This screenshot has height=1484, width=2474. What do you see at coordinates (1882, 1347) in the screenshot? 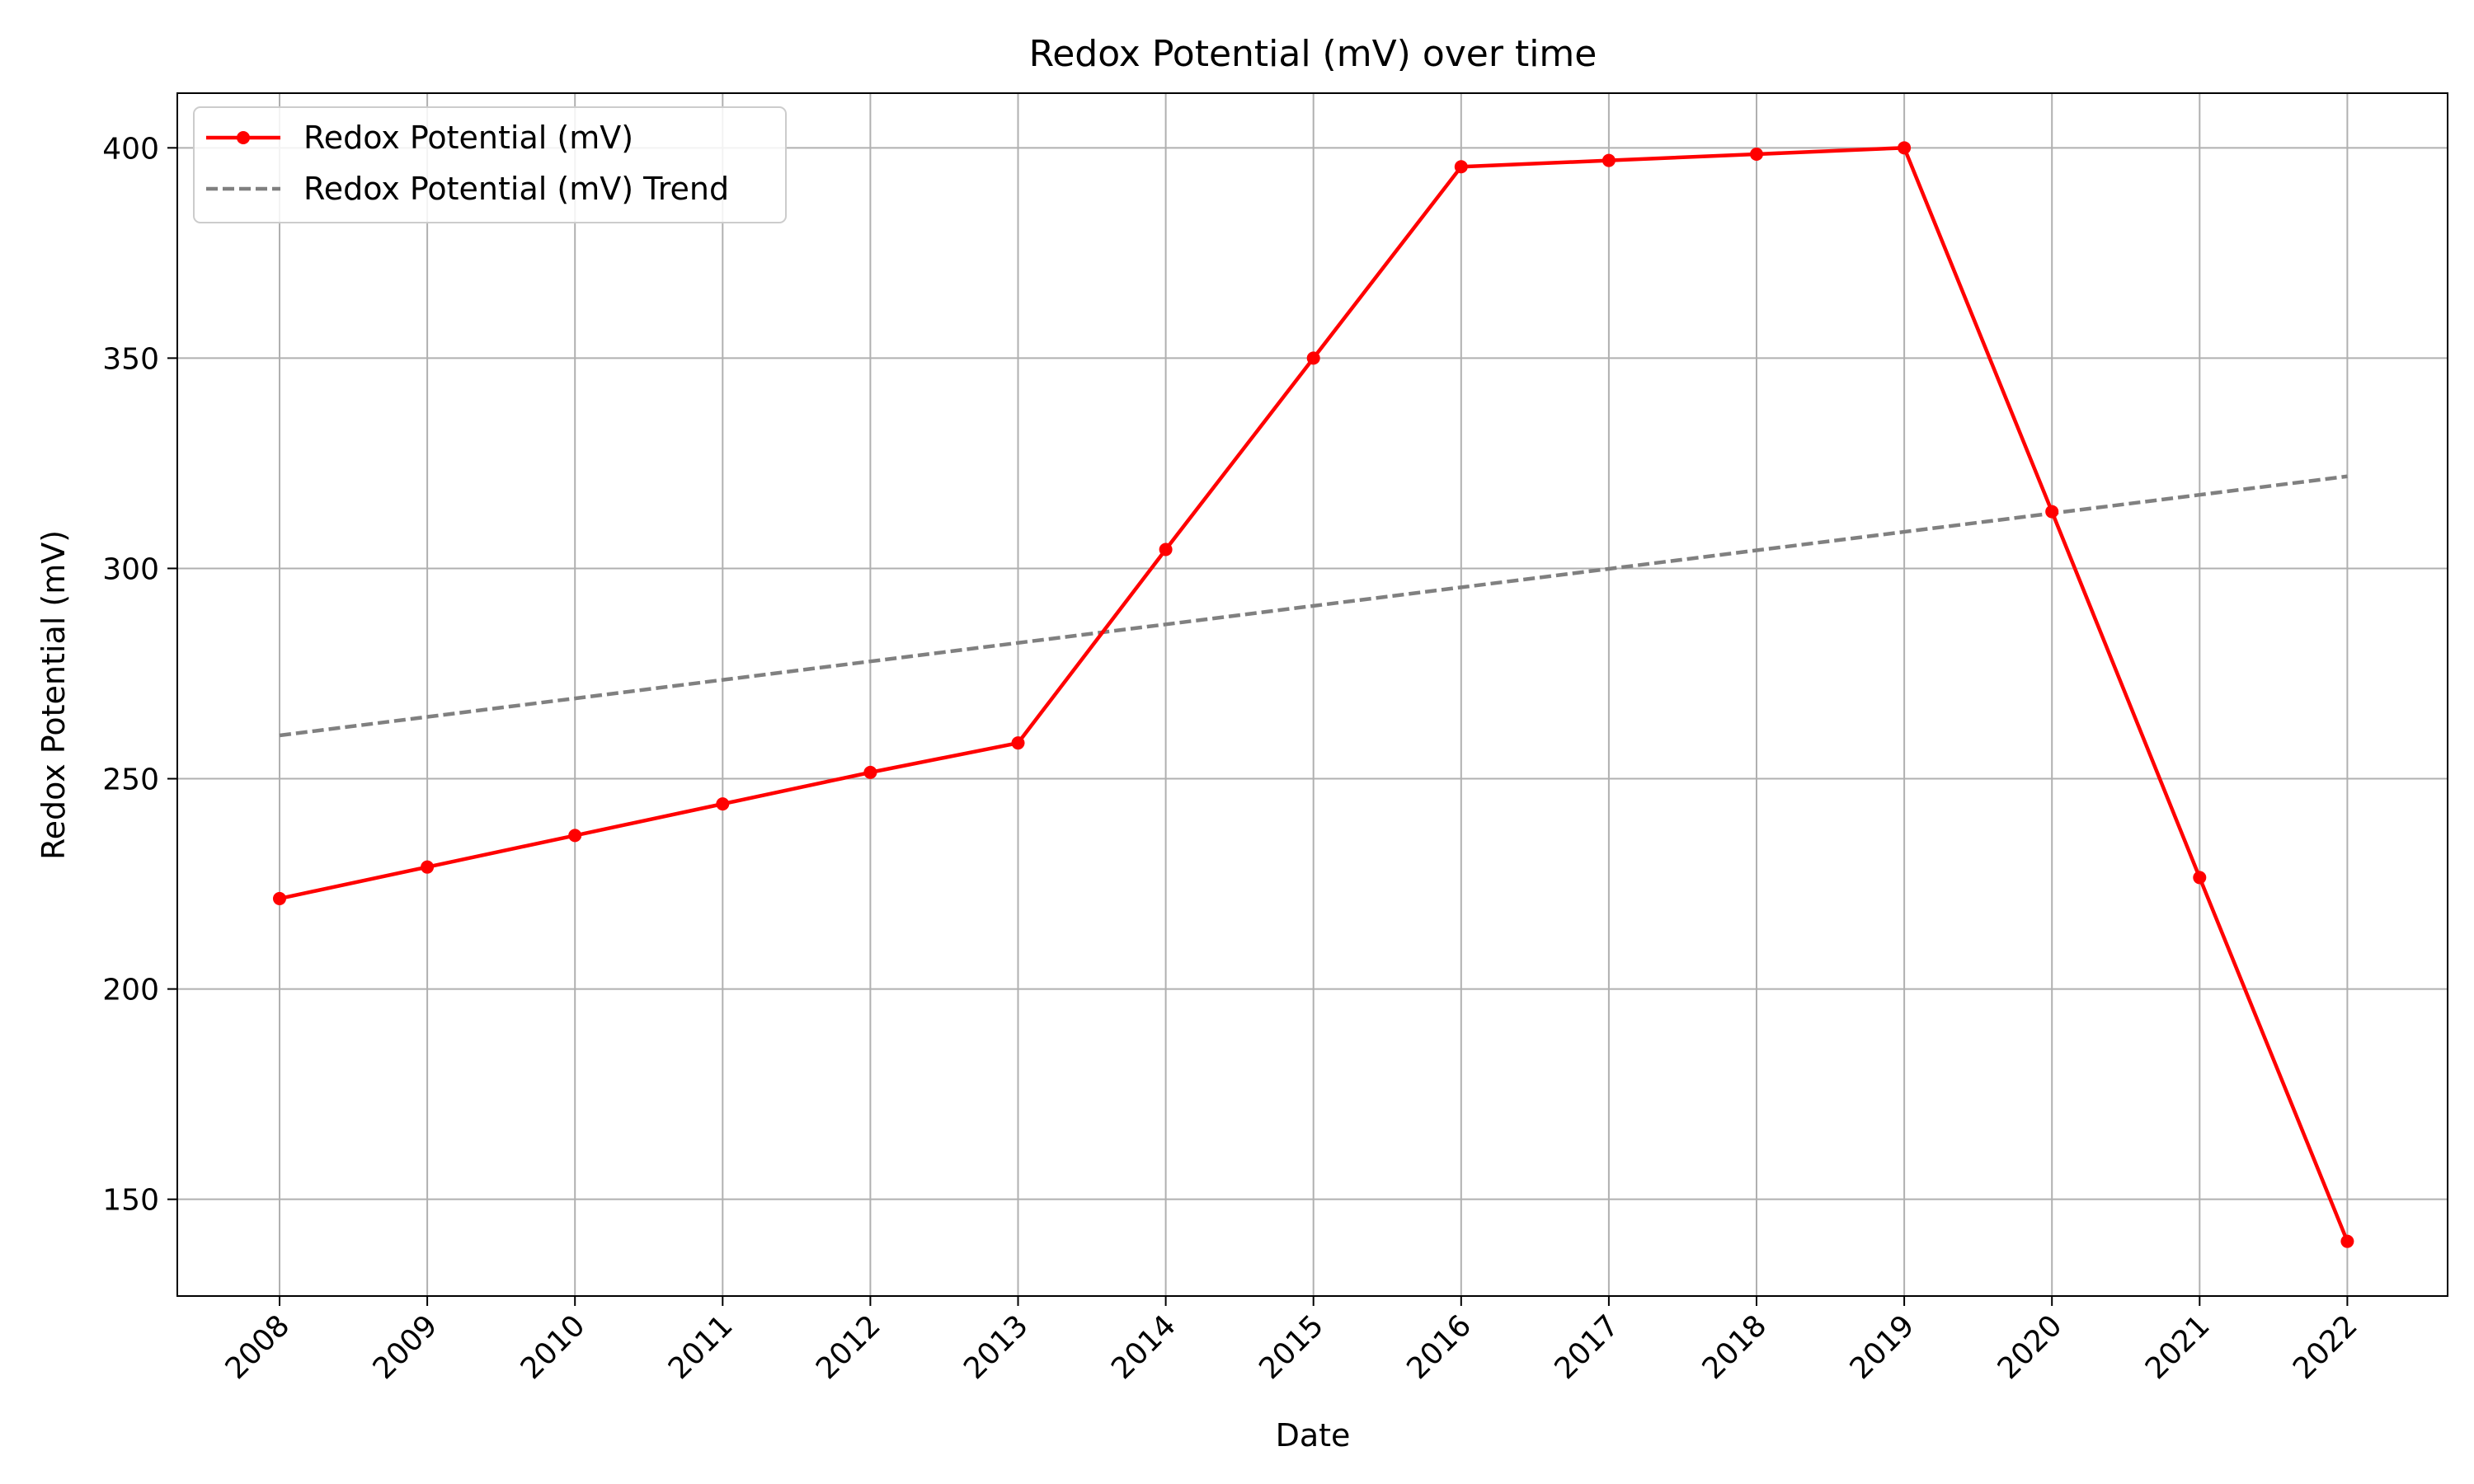
I see `x-tick-label: 2019` at bounding box center [1882, 1347].